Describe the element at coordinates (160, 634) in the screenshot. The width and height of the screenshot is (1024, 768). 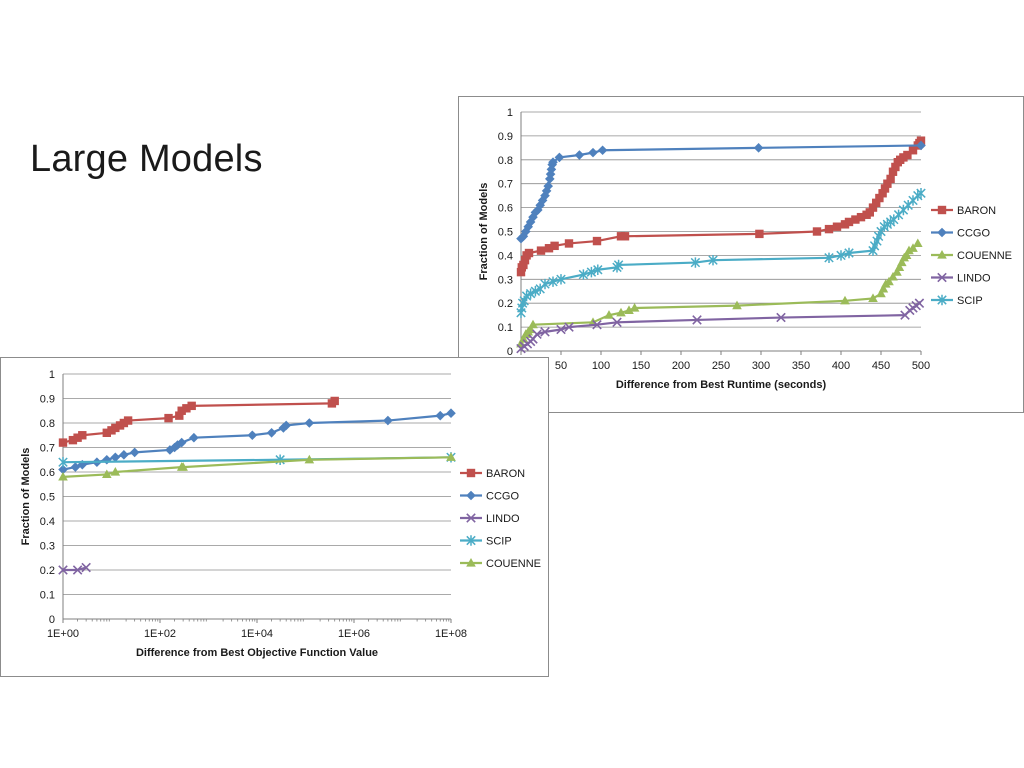
I see `objective-x-tick-label: 1E+02` at that location.